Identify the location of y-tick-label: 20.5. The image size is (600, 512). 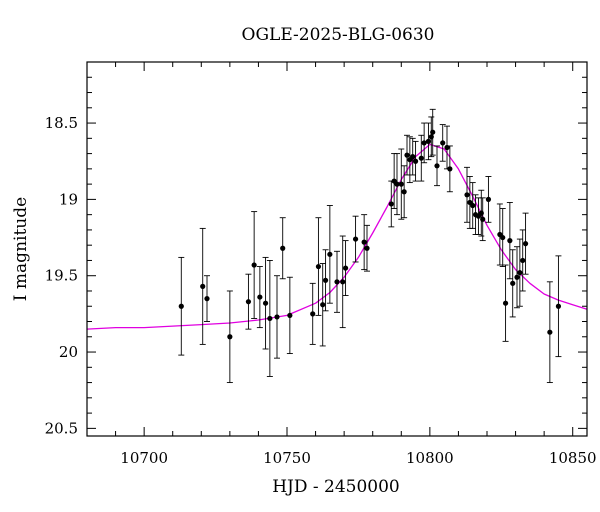
(61, 428).